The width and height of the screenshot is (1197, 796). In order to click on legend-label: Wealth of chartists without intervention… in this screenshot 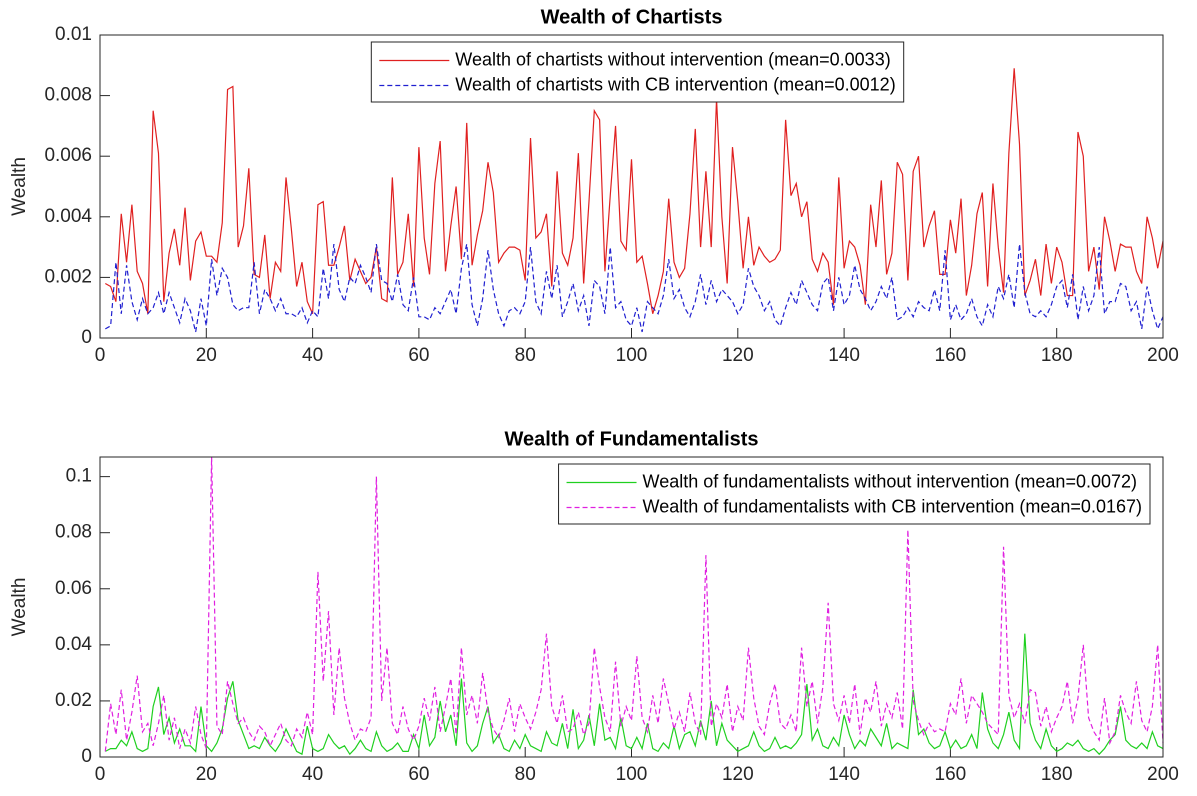, I will do `click(672, 59)`.